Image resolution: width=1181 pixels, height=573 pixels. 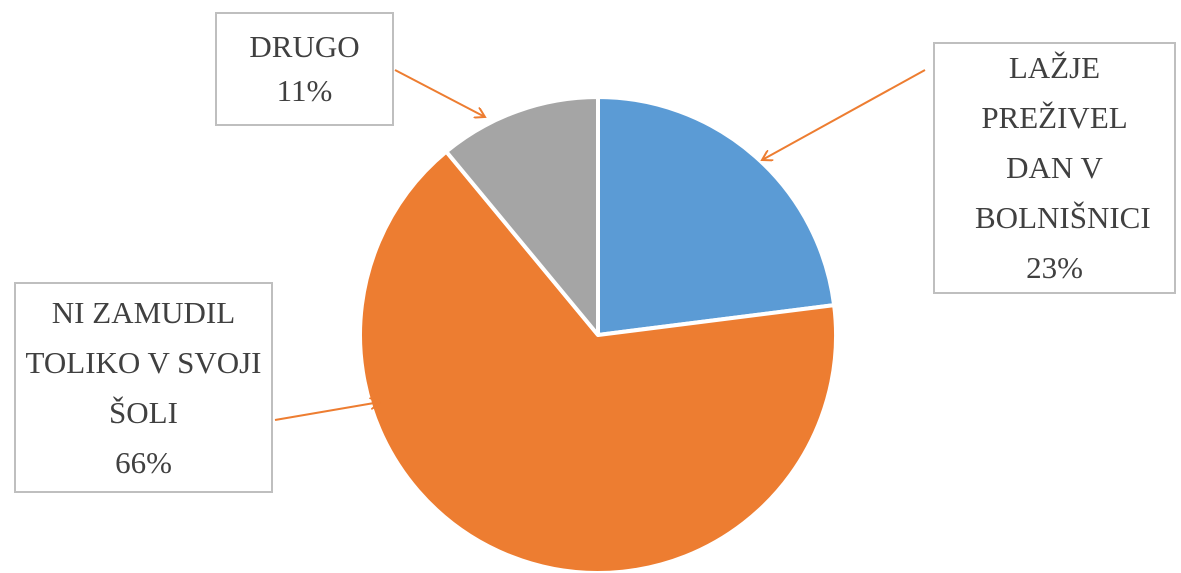 What do you see at coordinates (1063, 142) in the screenshot?
I see `category-label: LAŽJE PREŽIVEL DAN V BOLNIŠNICI` at bounding box center [1063, 142].